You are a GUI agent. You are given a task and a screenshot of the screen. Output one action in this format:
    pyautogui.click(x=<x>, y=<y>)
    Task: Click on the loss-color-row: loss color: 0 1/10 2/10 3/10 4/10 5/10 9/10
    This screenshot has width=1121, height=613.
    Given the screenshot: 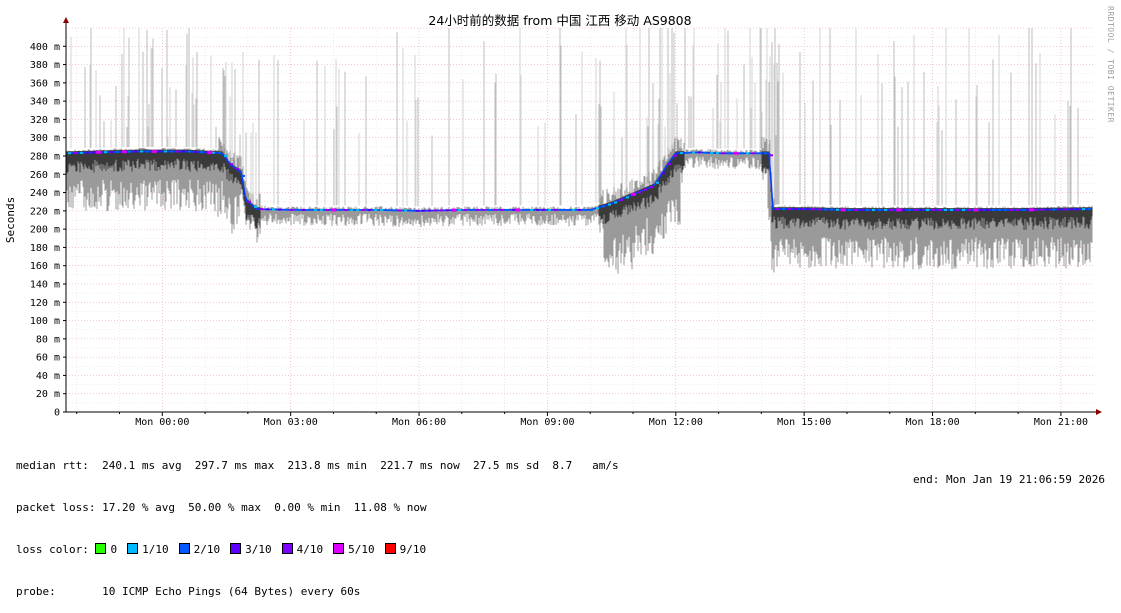 What is the action you would take?
    pyautogui.click(x=317, y=550)
    